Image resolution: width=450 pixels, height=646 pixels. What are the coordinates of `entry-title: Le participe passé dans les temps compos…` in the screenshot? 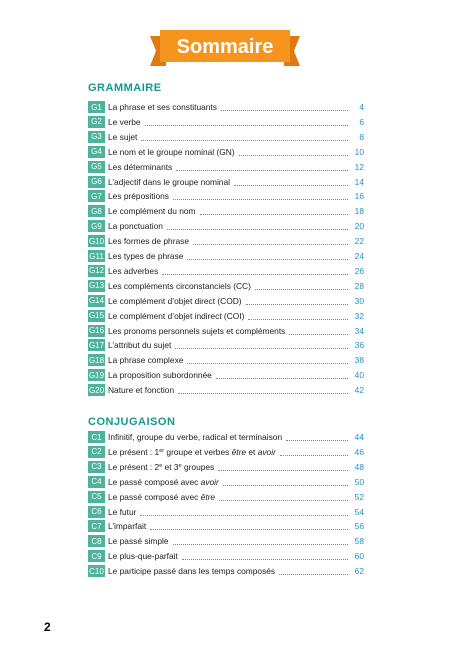 It's located at (192, 571).